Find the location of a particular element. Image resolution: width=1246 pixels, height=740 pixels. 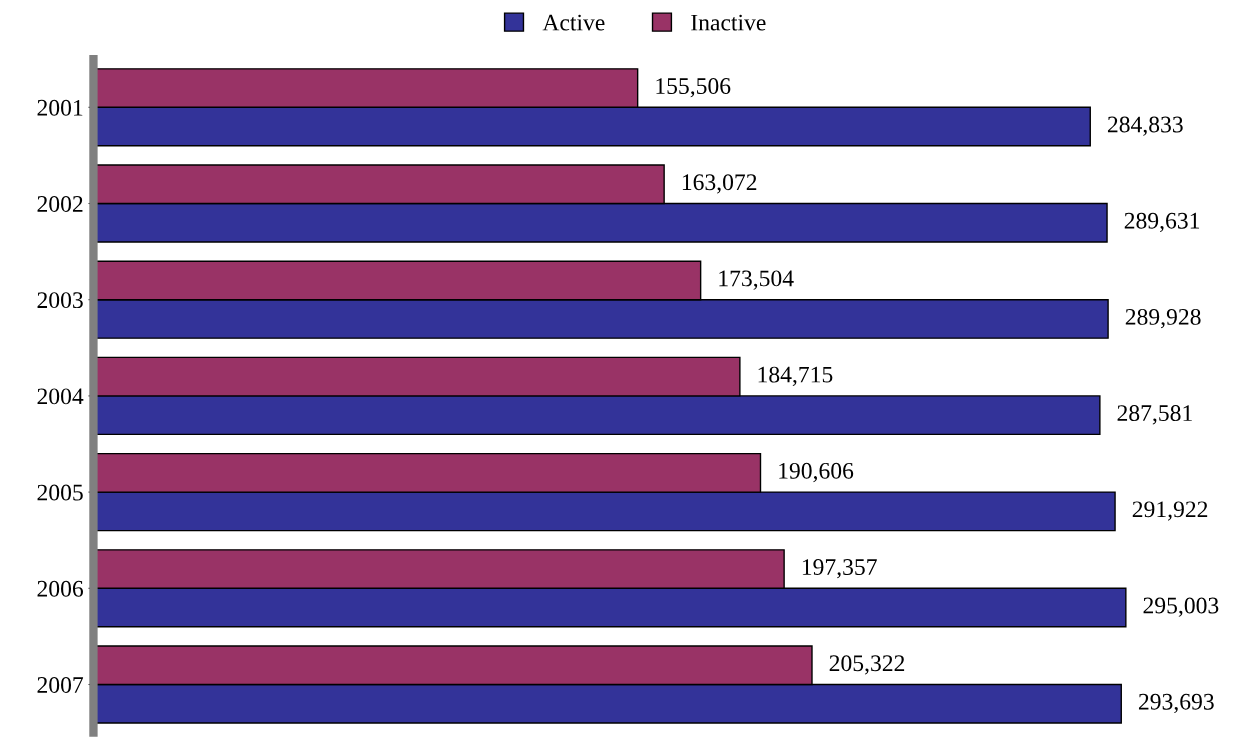

y-tick-label: 2004 is located at coordinates (60, 396).